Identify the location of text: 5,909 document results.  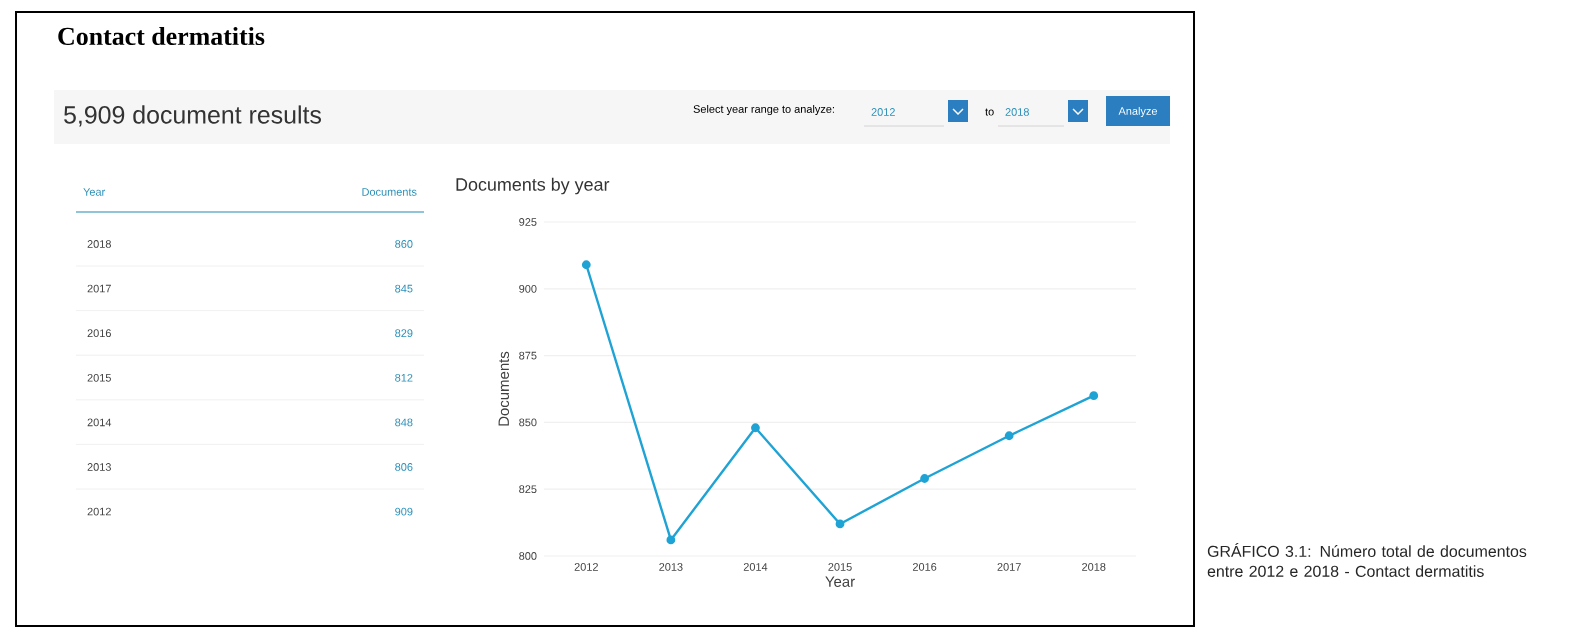
(193, 116).